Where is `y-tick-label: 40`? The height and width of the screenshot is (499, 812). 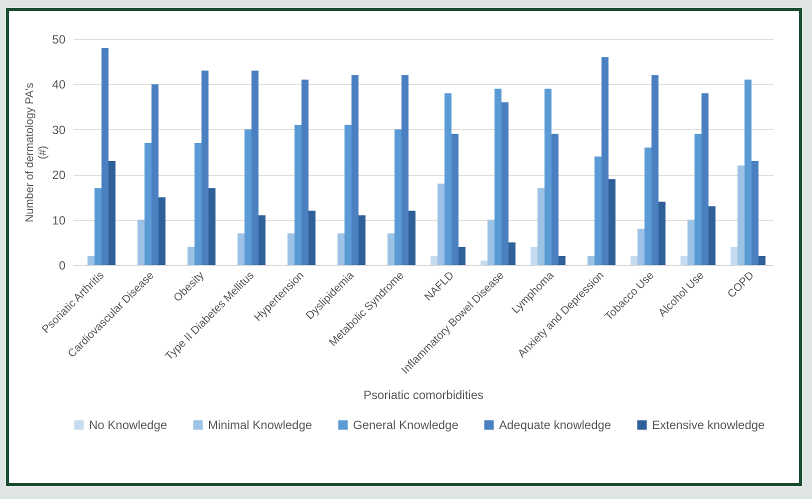
y-tick-label: 40 is located at coordinates (59, 85).